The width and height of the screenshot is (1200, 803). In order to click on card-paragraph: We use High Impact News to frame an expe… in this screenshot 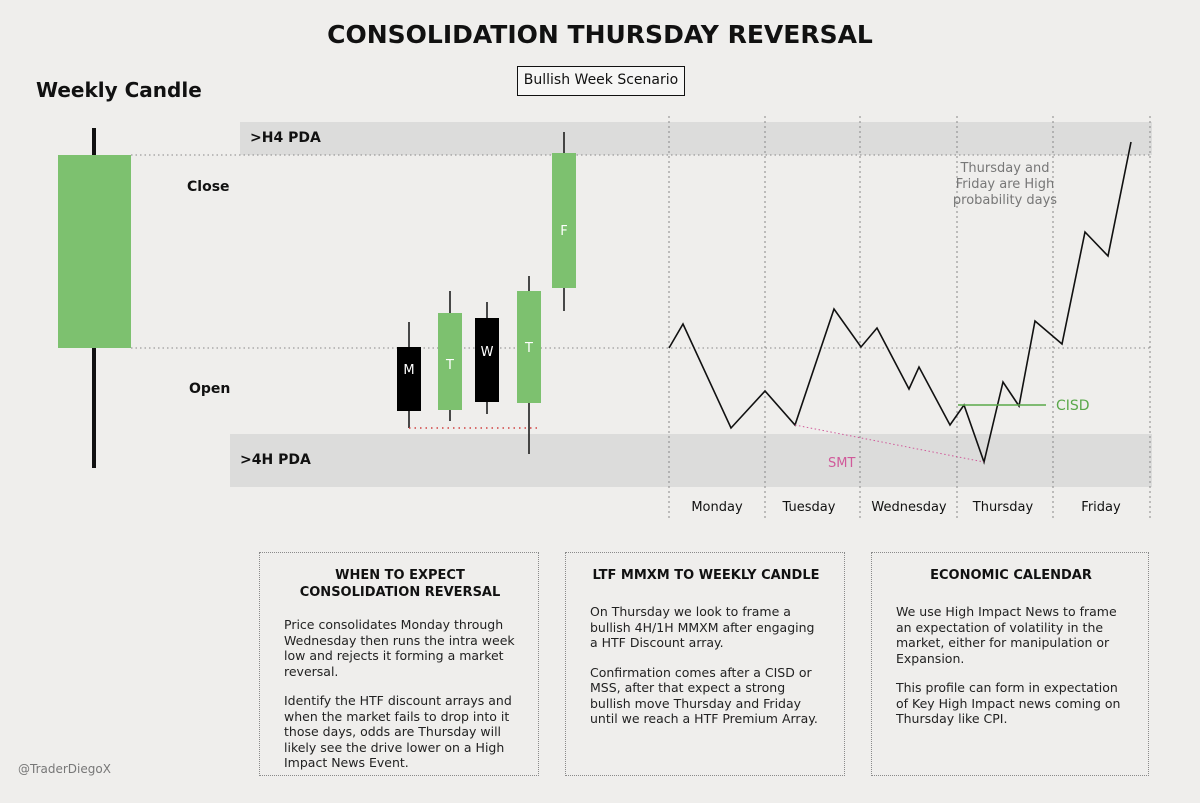, I will do `click(1006, 635)`.